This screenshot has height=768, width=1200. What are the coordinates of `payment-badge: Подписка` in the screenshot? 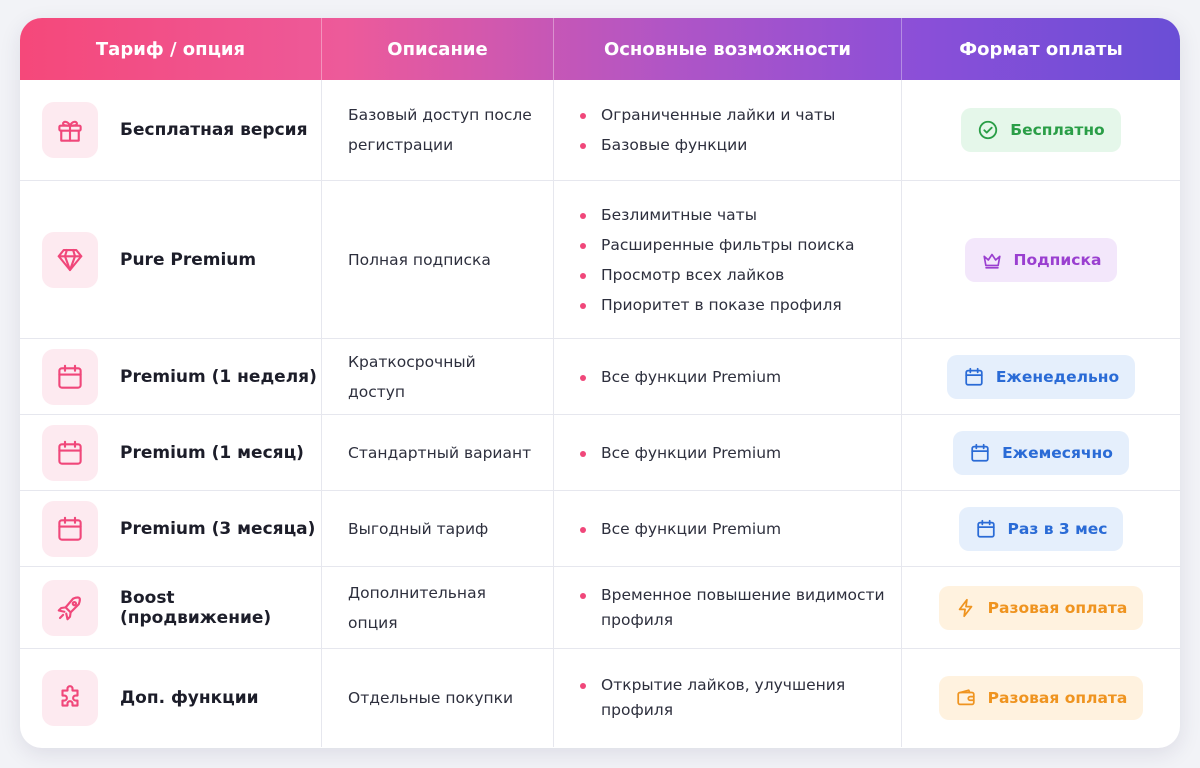 It's located at (1041, 259).